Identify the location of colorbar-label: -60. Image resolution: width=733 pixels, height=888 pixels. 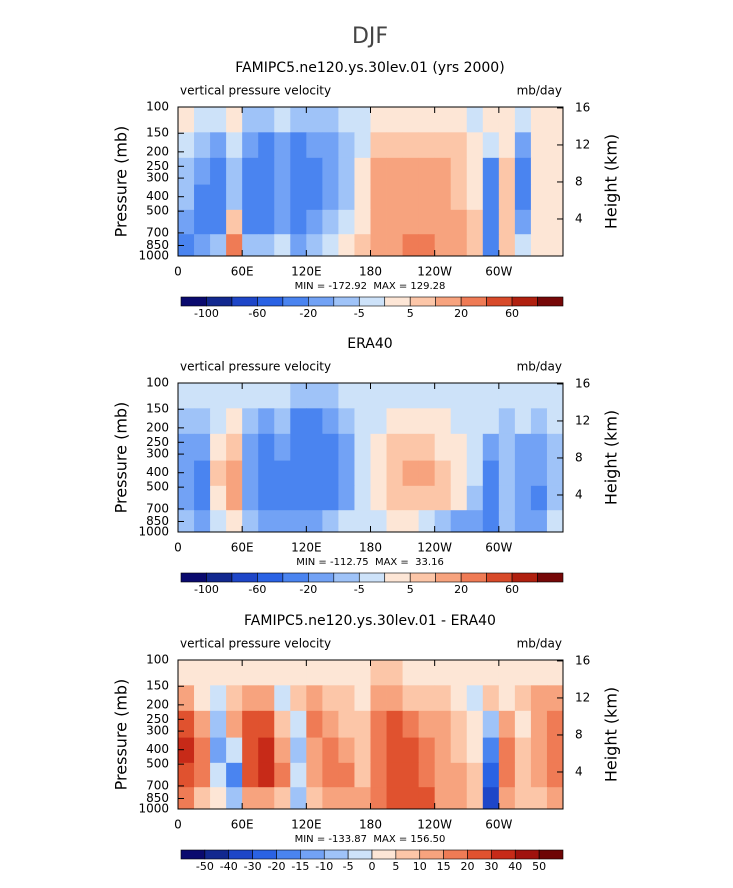
(257, 589).